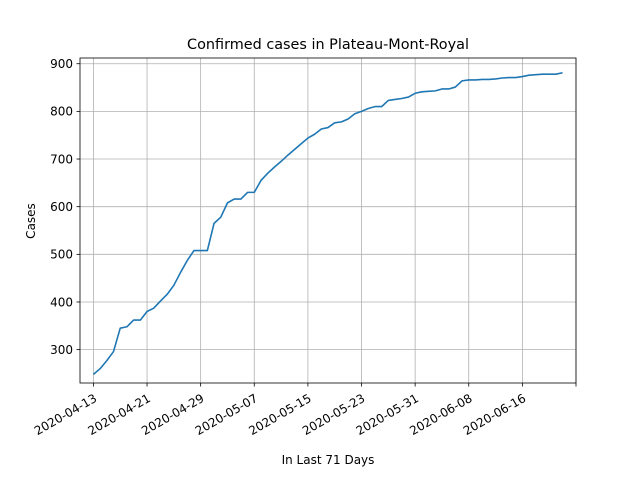  I want to click on y-tick-label: 800, so click(61, 112).